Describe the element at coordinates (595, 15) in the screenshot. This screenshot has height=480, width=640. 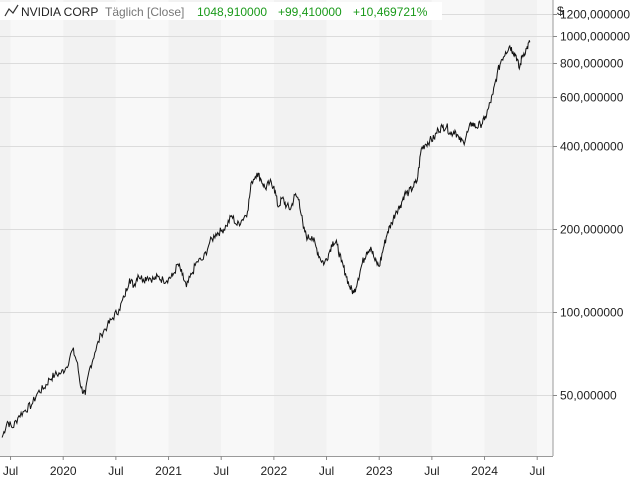
I see `y-tick-label: 1200,000000` at that location.